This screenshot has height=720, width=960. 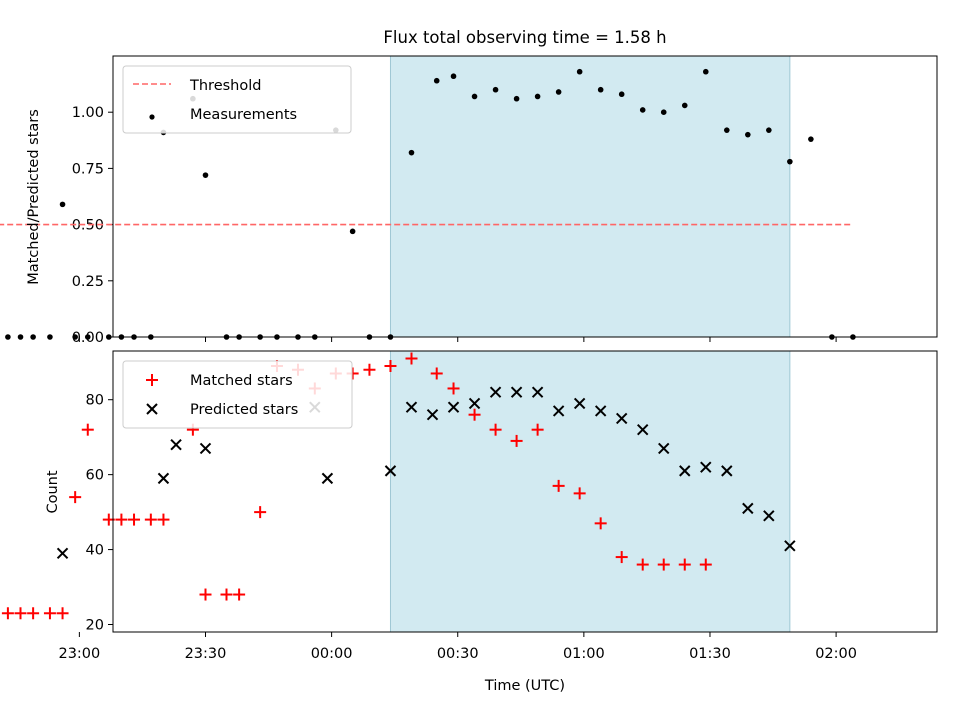 I want to click on y-tick-label: 60, so click(x=95, y=476).